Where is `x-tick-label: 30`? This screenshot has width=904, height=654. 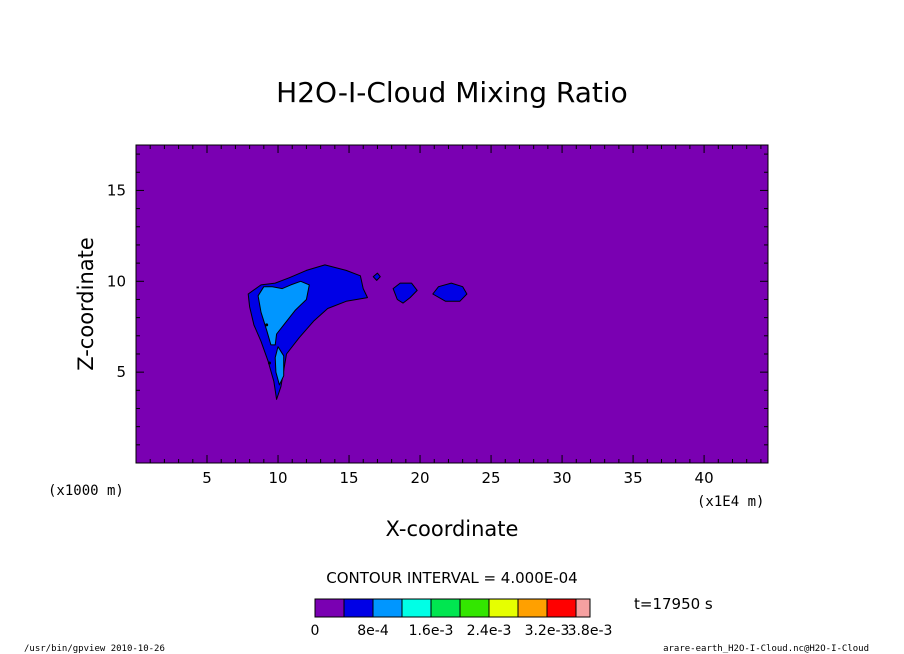
x-tick-label: 30 is located at coordinates (562, 478).